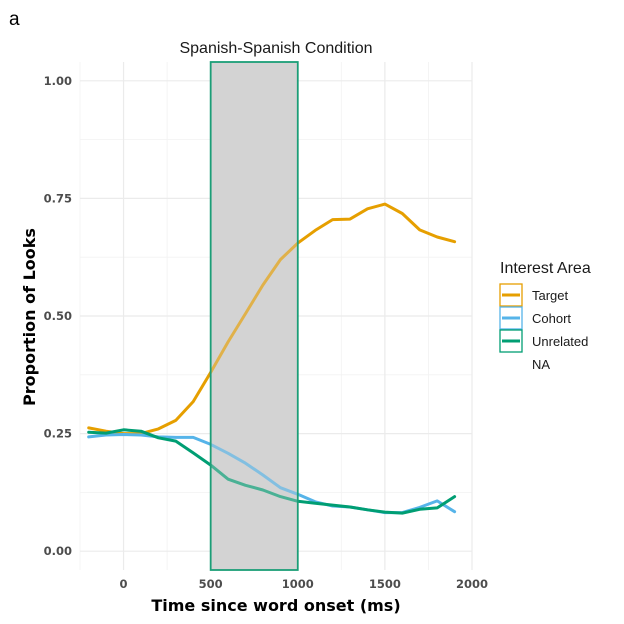 The image size is (624, 624). What do you see at coordinates (58, 198) in the screenshot?
I see `y-tick-label: 0.75` at bounding box center [58, 198].